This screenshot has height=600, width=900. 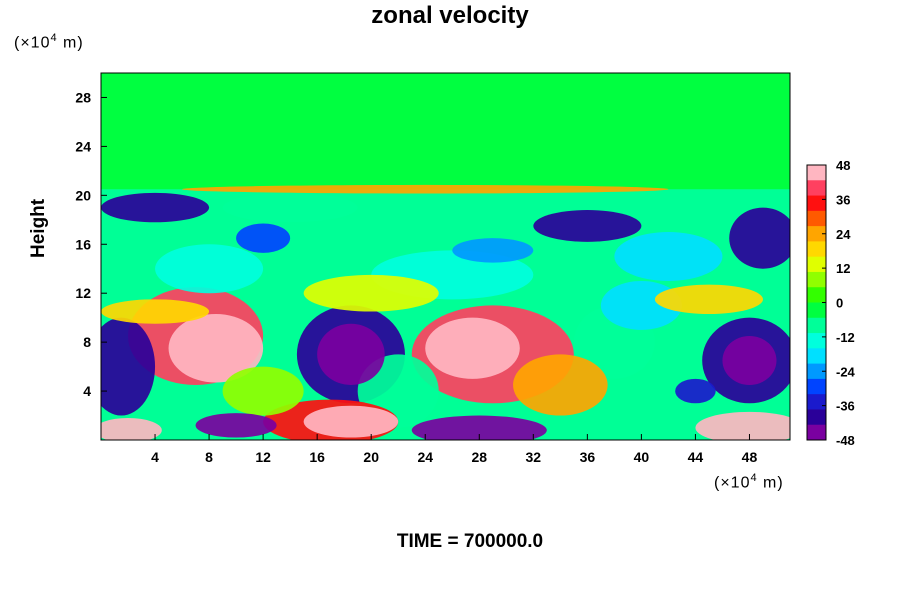 I want to click on x-tick-label: 44, so click(x=696, y=457).